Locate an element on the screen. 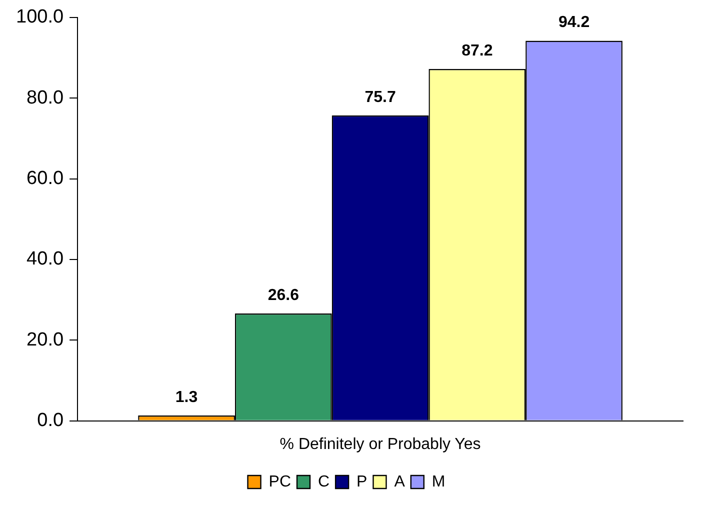 This screenshot has width=703, height=515. legend-label: A is located at coordinates (400, 481).